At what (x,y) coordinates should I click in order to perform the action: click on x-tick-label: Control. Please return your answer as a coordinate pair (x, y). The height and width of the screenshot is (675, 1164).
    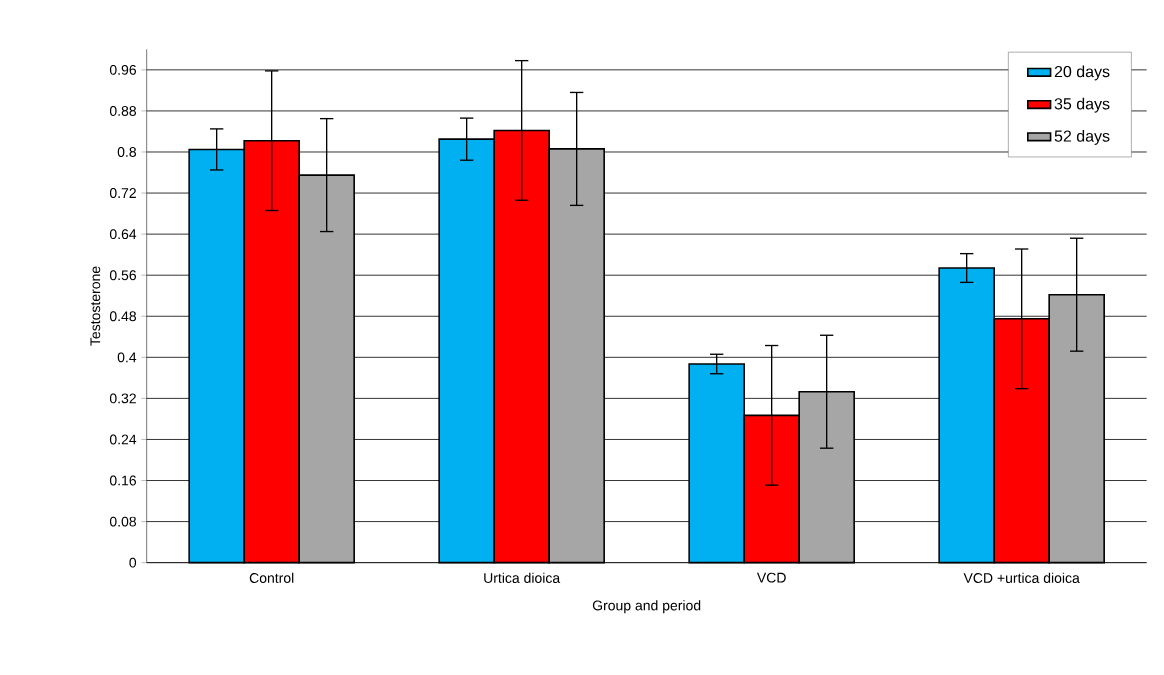
    Looking at the image, I should click on (271, 578).